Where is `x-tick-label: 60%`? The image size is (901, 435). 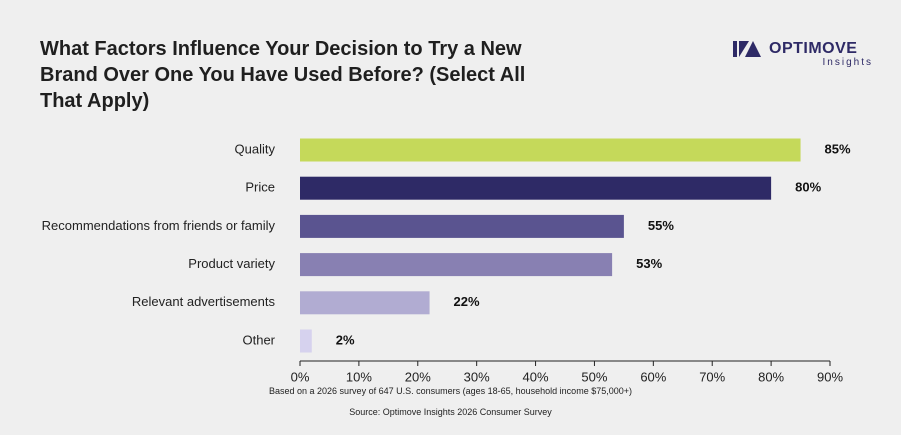
x-tick-label: 60% is located at coordinates (653, 376).